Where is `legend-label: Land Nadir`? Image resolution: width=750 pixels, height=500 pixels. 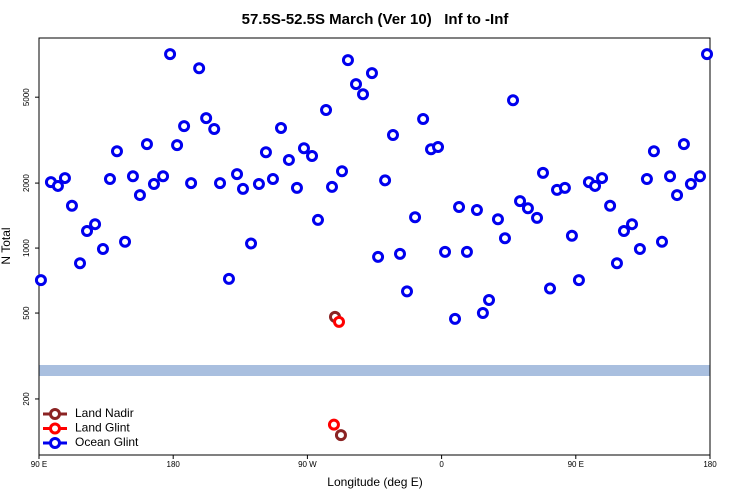
legend-label: Land Nadir is located at coordinates (104, 413).